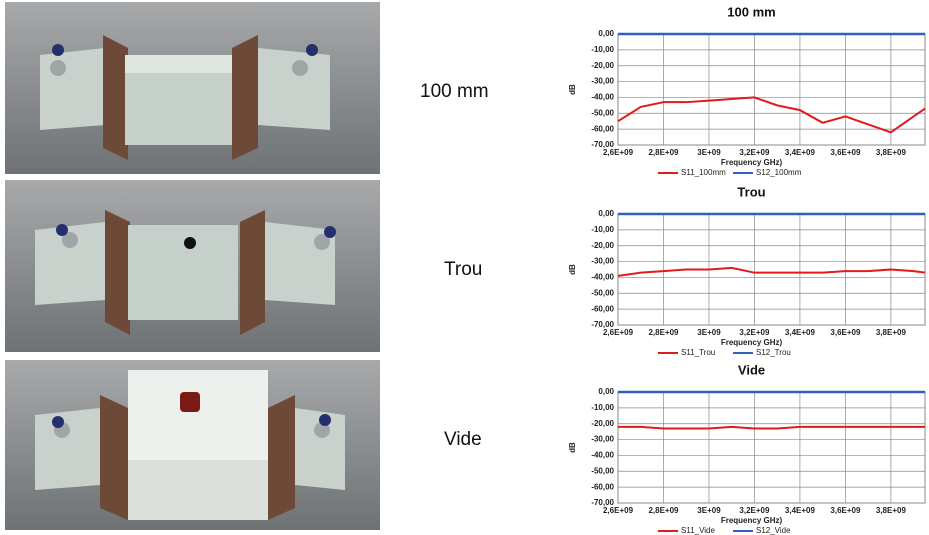  What do you see at coordinates (698, 530) in the screenshot?
I see `legend-label: S11_Vide` at bounding box center [698, 530].